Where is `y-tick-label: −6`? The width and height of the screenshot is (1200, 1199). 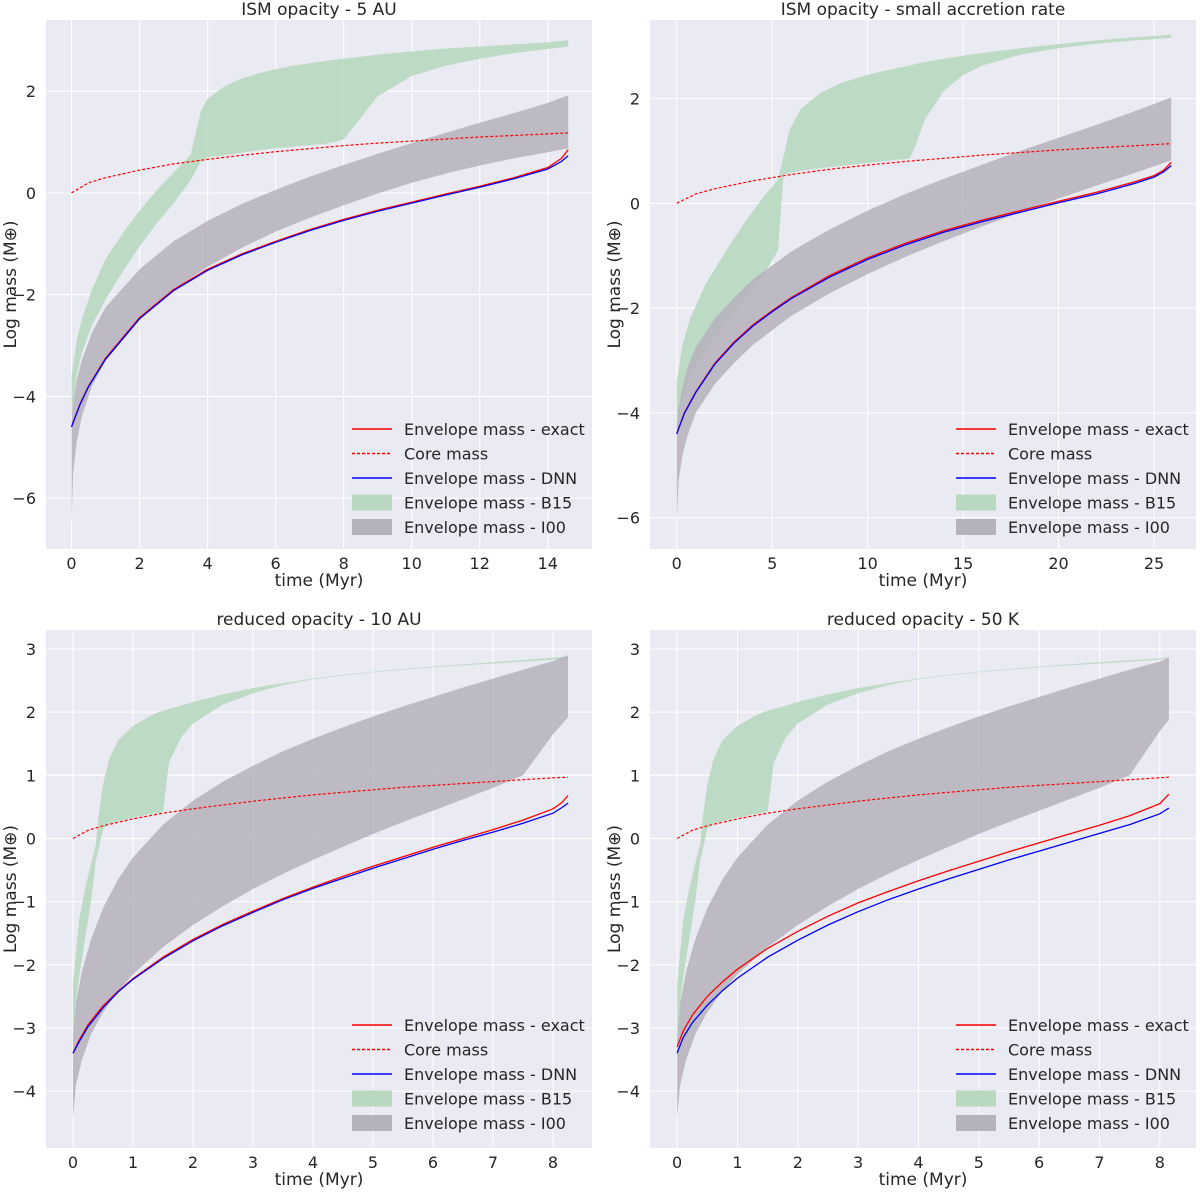
y-tick-label: −6 is located at coordinates (24, 498).